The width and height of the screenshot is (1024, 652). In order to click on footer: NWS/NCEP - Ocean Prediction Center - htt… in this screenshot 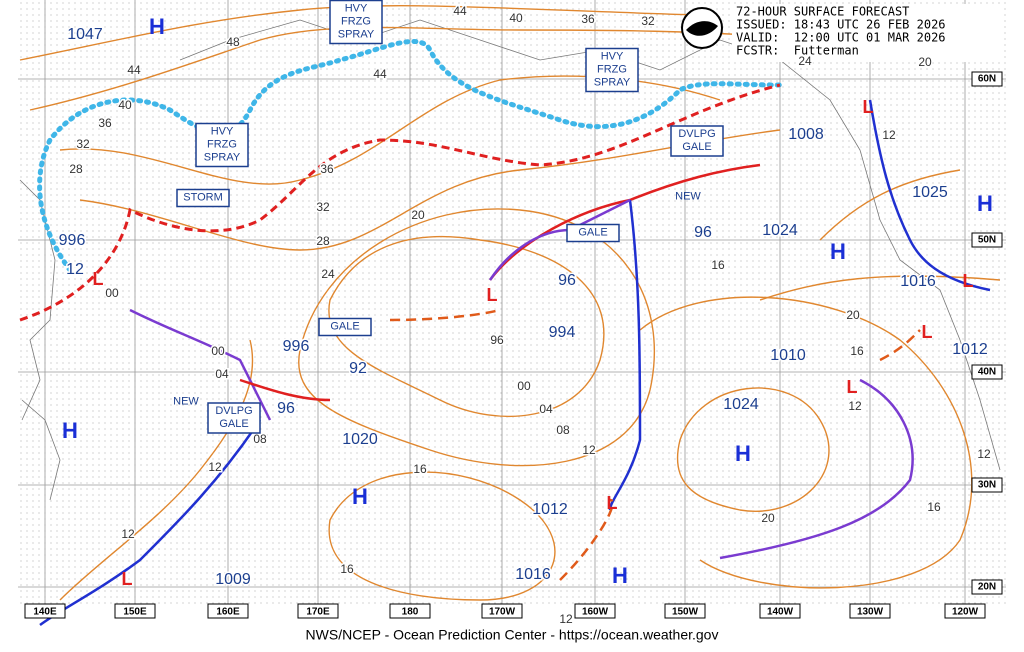, I will do `click(512, 635)`.